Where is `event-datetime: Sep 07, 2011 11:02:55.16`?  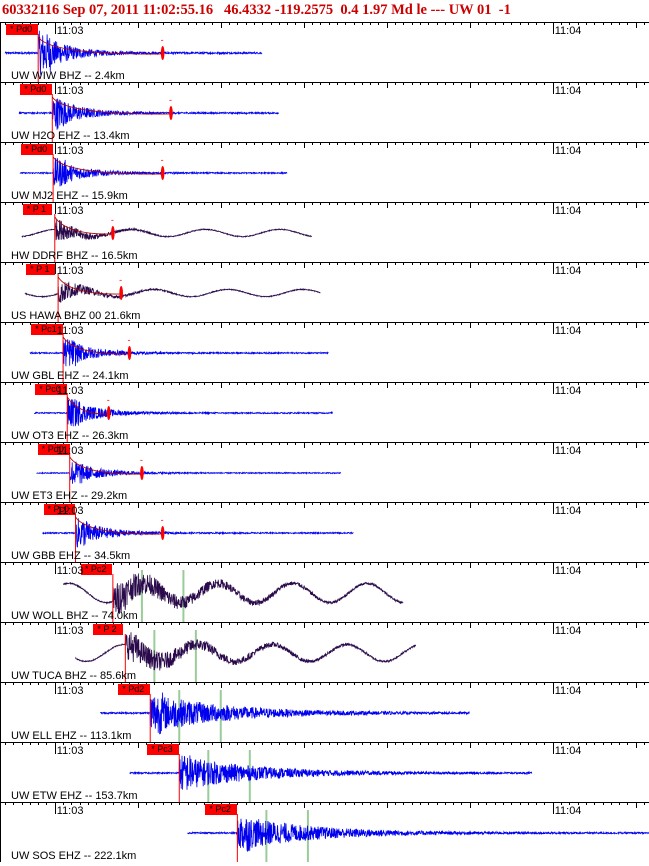 event-datetime: Sep 07, 2011 11:02:55.16 is located at coordinates (138, 10).